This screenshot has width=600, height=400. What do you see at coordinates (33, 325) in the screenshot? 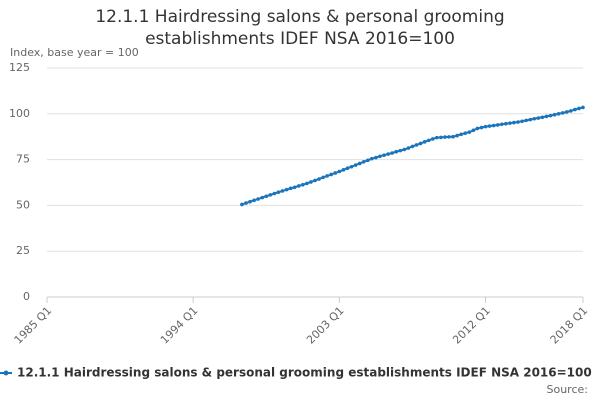
I see `x-tick-label: 1985 Q1` at bounding box center [33, 325].